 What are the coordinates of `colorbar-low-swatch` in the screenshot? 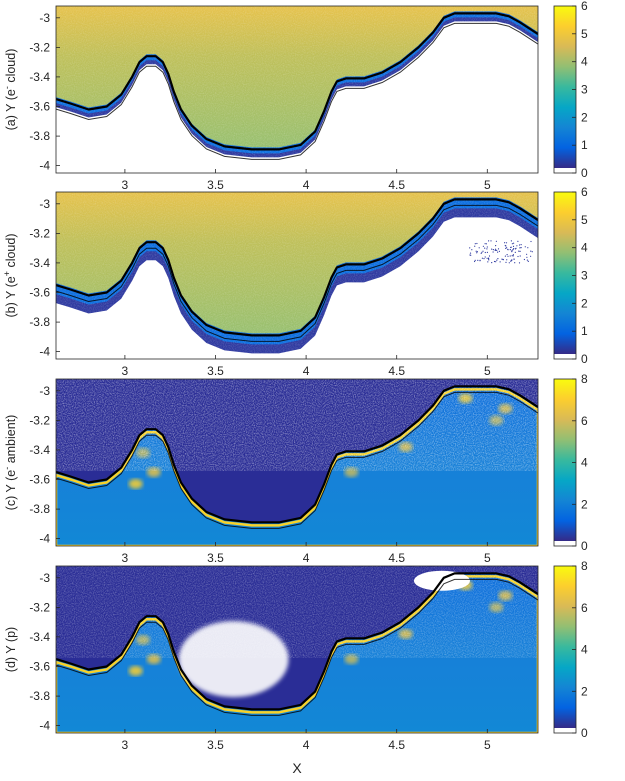 It's located at (565, 356).